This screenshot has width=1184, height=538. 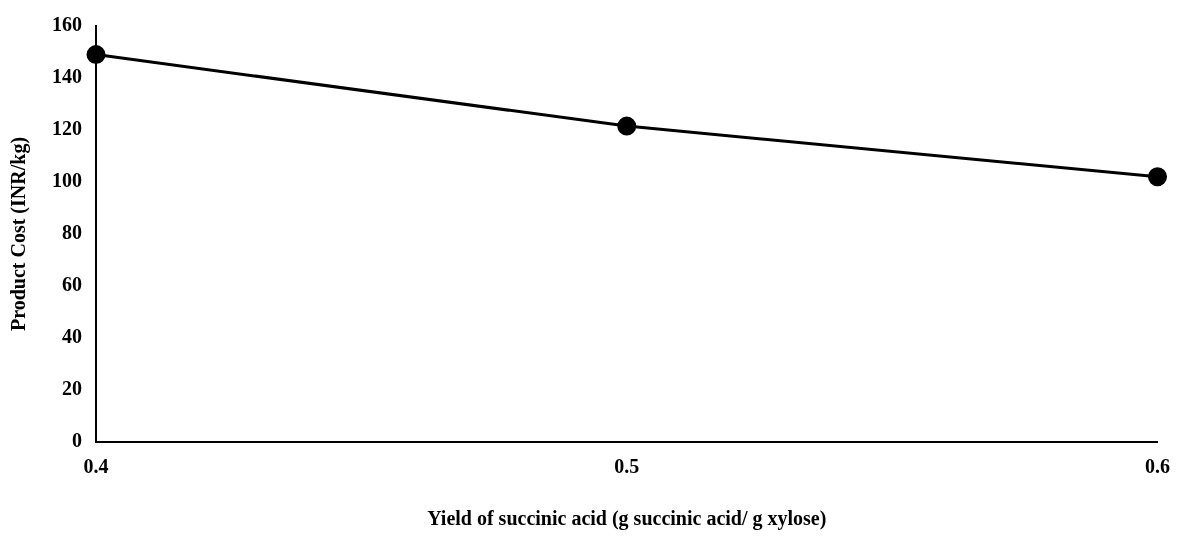 What do you see at coordinates (72, 336) in the screenshot?
I see `y-tick-label: 40` at bounding box center [72, 336].